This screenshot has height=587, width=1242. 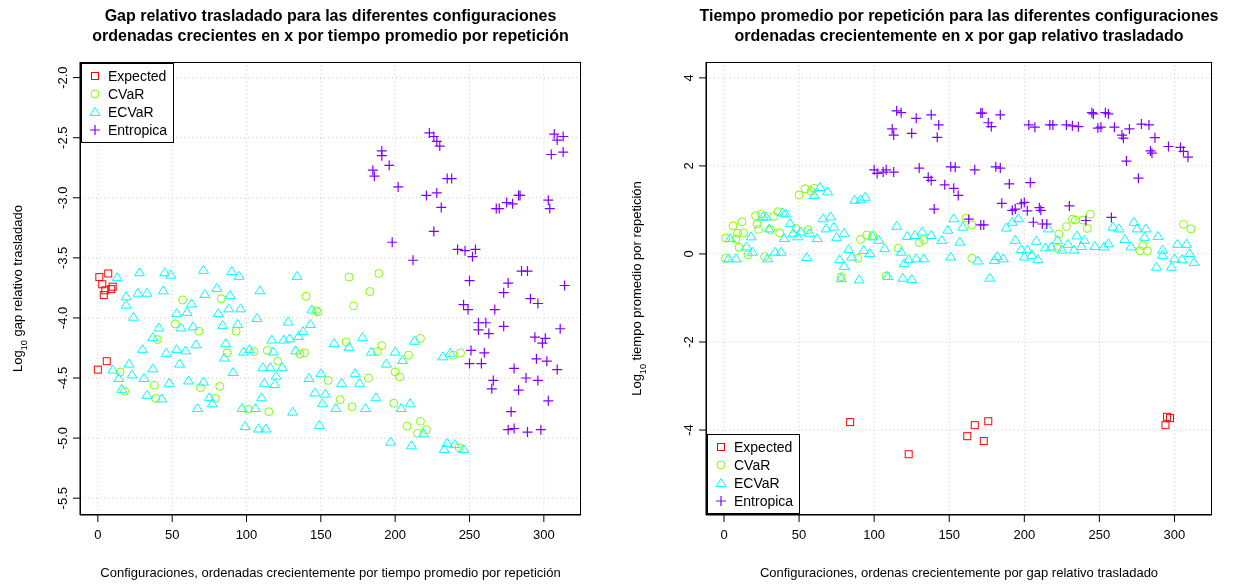 I want to click on y-tick-label: -4, so click(x=688, y=430).